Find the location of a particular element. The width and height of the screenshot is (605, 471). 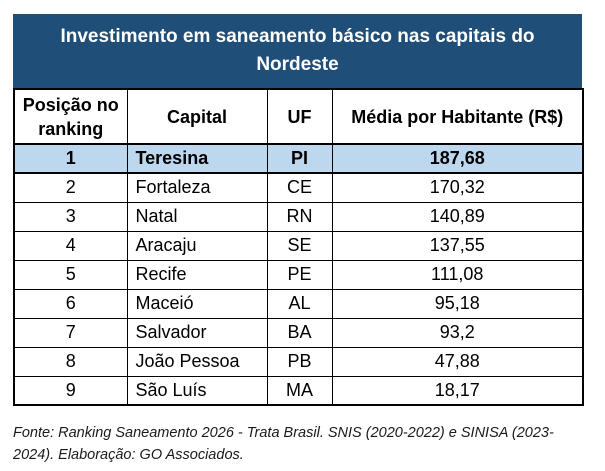

cell-capital: Teresina is located at coordinates (197, 158).